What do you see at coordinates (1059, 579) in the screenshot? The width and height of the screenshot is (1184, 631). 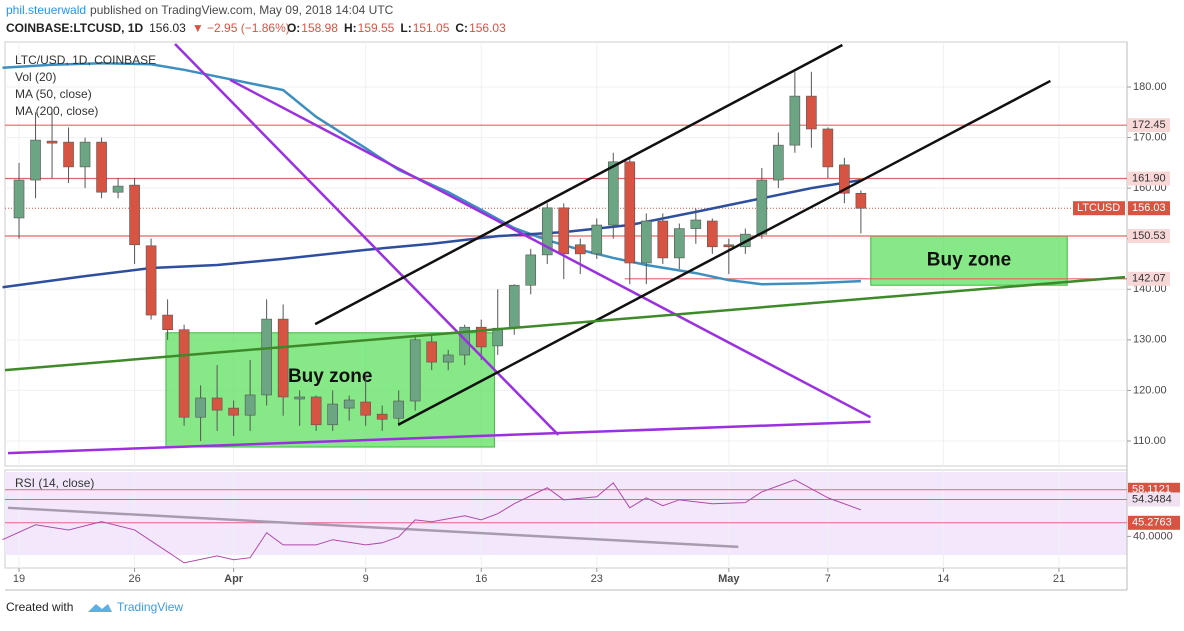 I see `x-tick-label: 21` at bounding box center [1059, 579].